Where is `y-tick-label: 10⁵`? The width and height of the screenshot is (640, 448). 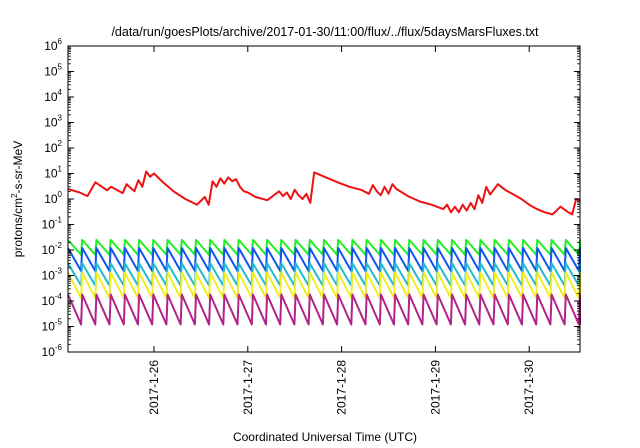 y-tick-label: 10⁵ is located at coordinates (53, 71).